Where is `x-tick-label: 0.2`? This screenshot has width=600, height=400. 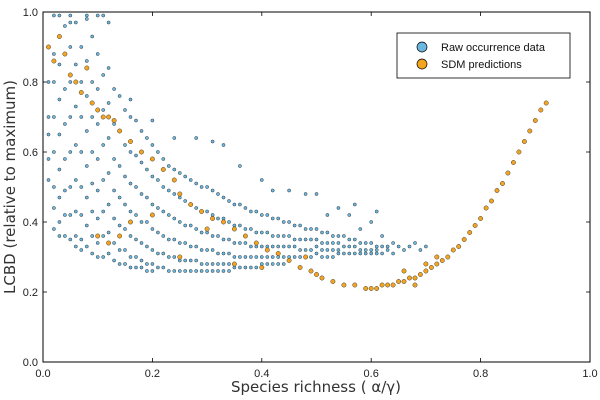
x-tick-label: 0.2 is located at coordinates (152, 374).